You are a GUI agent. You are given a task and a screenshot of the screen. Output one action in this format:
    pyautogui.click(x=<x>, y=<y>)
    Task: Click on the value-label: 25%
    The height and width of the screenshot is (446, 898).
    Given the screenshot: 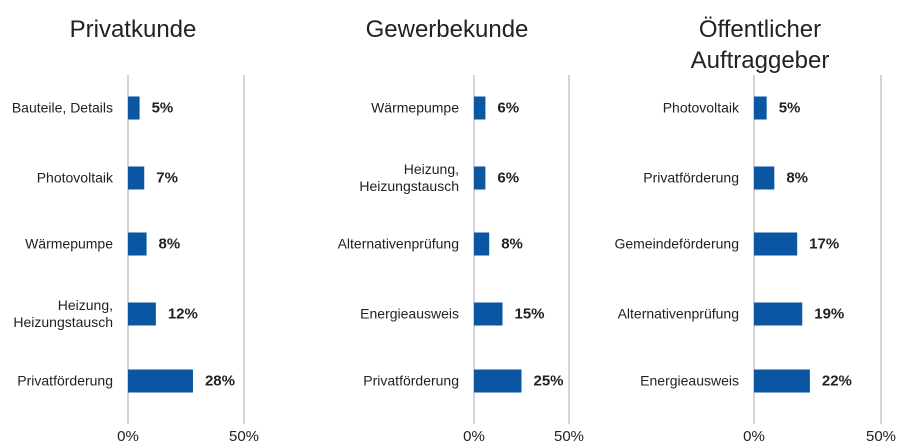 What is the action you would take?
    pyautogui.click(x=548, y=381)
    